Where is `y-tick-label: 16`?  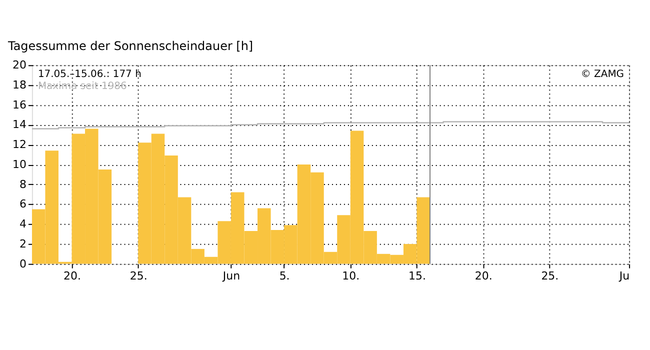 y-tick-label: 16 is located at coordinates (19, 105).